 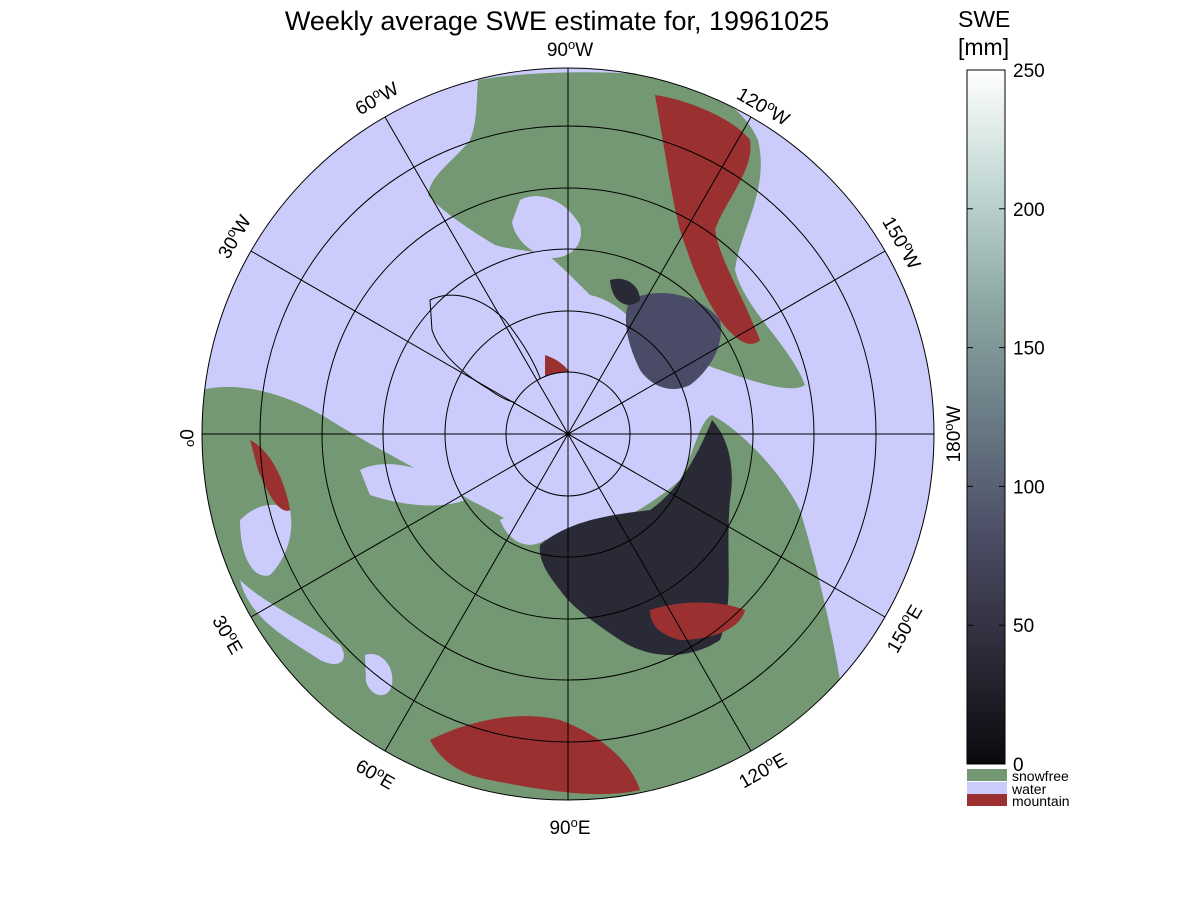 I want to click on legend-swatch-water, so click(x=987, y=788).